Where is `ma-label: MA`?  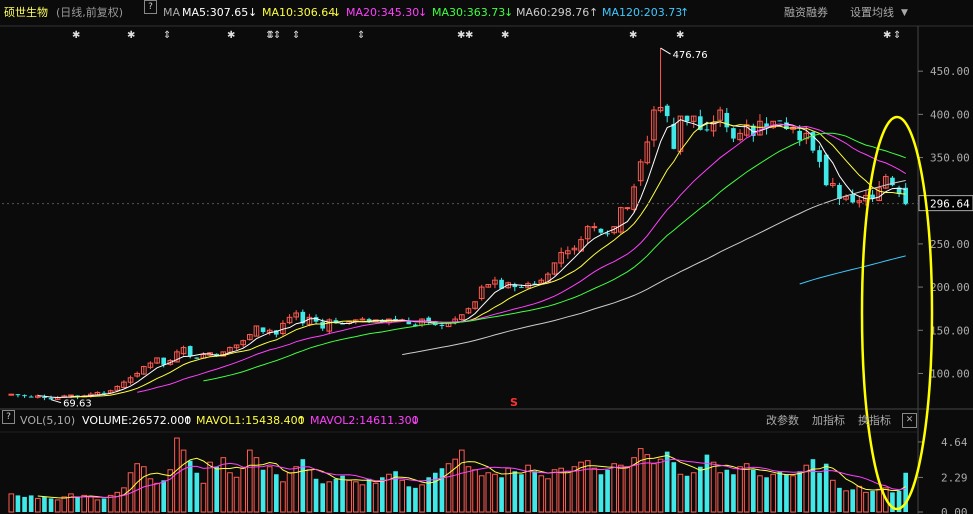 ma-label: MA is located at coordinates (172, 12).